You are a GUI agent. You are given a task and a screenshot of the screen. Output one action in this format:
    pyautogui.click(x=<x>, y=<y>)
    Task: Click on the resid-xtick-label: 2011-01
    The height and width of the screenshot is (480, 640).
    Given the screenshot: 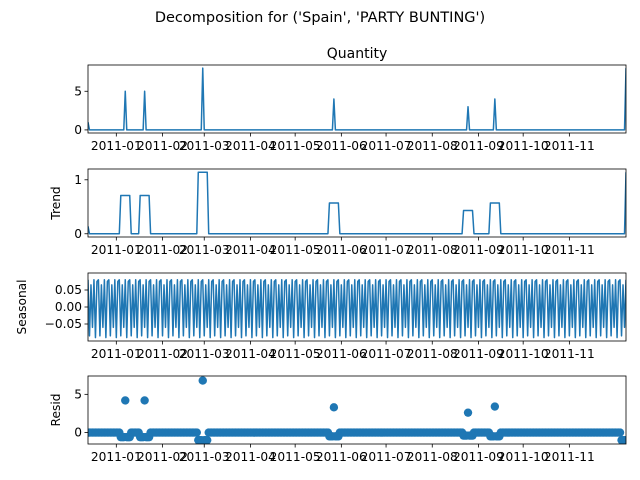 What is the action you would take?
    pyautogui.click(x=116, y=457)
    